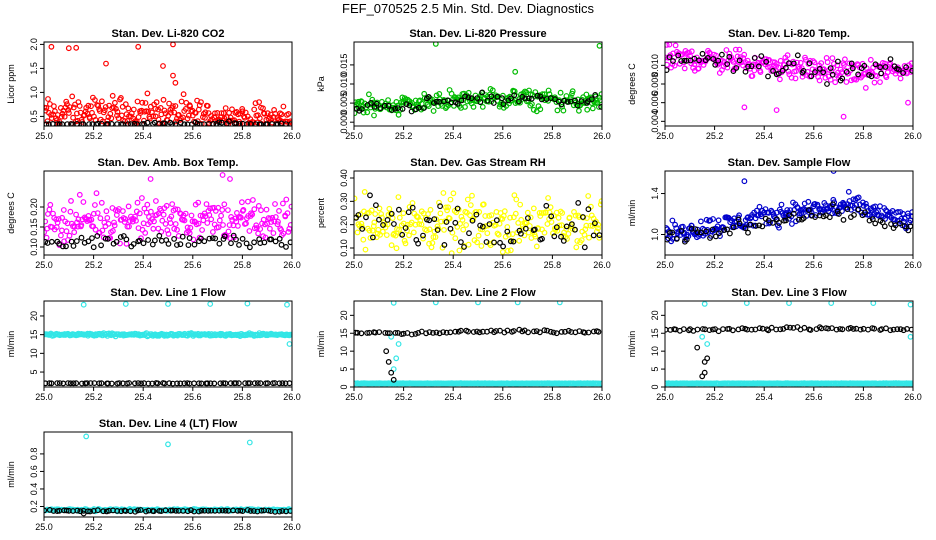 The image size is (936, 540). Describe the element at coordinates (478, 293) in the screenshot. I see `panel-title: Stan. Dev. Line 2 Flow` at that location.